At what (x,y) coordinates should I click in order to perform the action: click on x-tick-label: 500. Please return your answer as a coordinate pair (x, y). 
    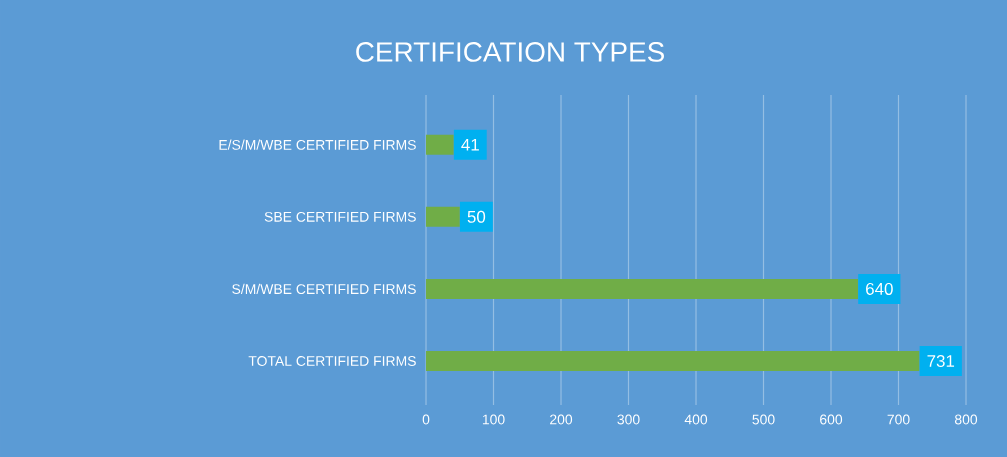
    Looking at the image, I should click on (763, 419).